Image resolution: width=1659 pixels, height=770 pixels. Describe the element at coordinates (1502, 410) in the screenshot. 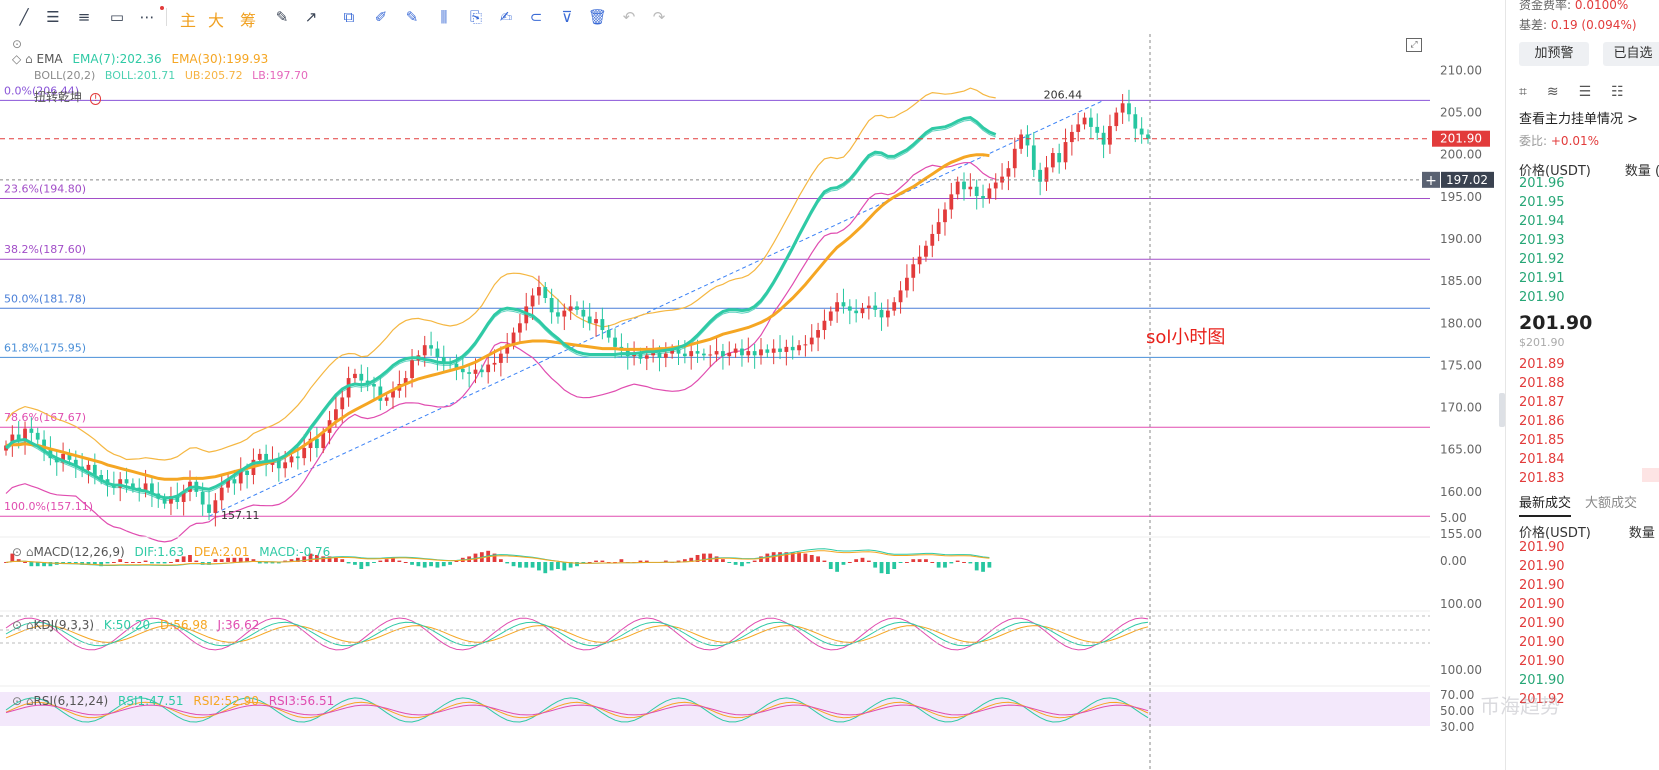

I see `panel-collapse-handle` at that location.